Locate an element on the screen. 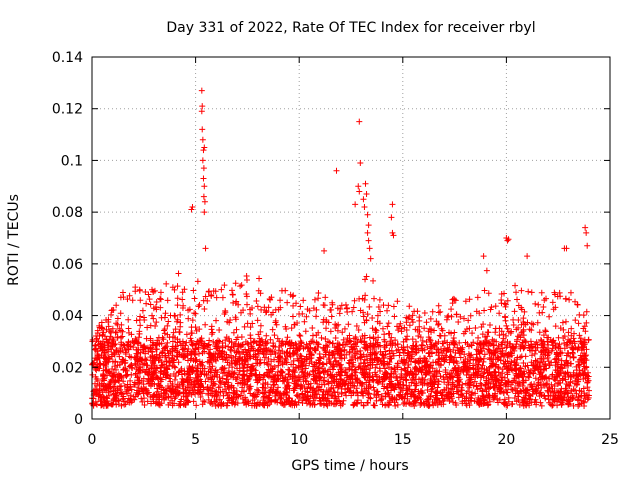 The image size is (640, 480). y-tick-label: 0.14 is located at coordinates (67, 58).